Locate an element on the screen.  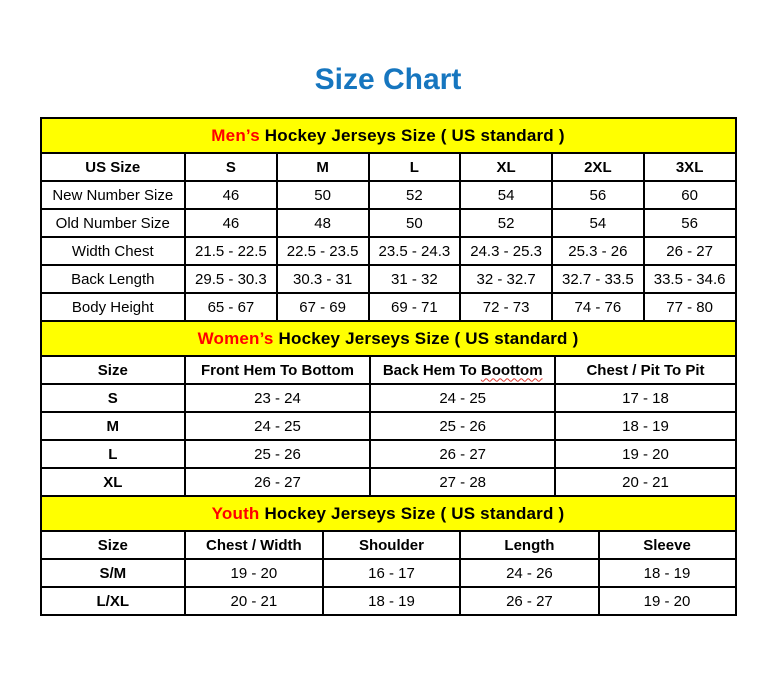
size-value: 23 - 24 is located at coordinates (277, 398).